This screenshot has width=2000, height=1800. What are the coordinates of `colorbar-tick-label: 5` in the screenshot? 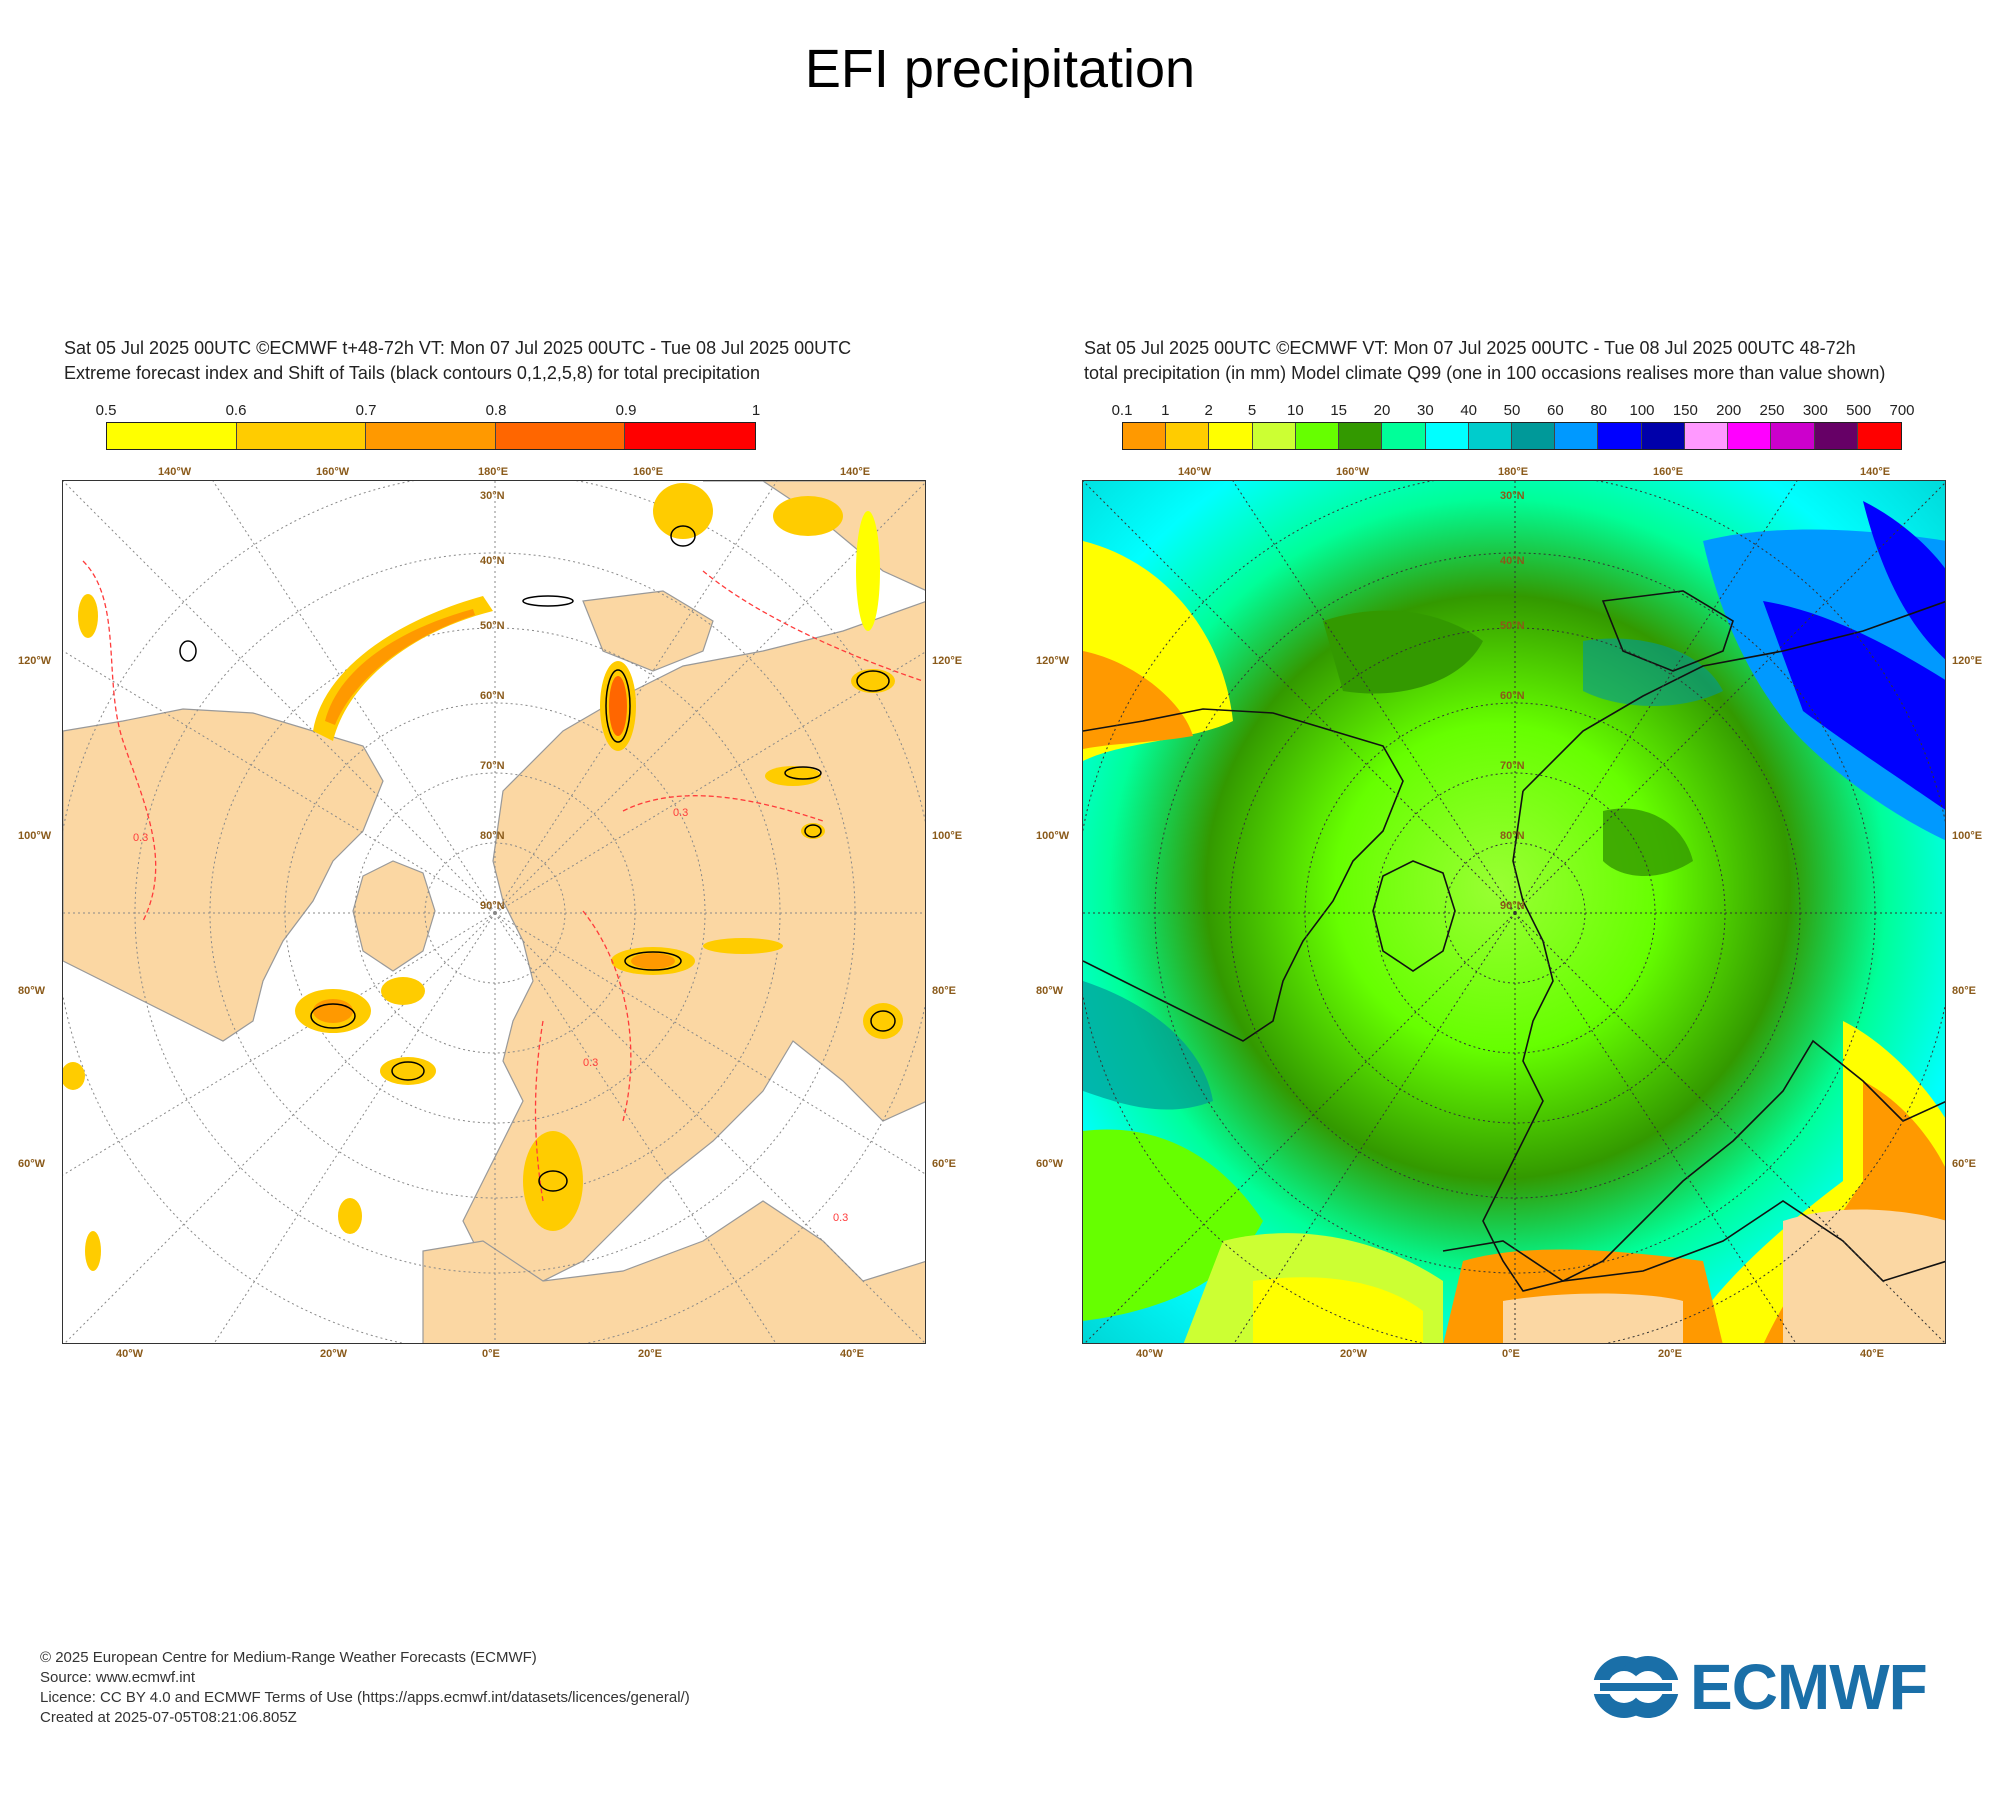 It's located at (1252, 410).